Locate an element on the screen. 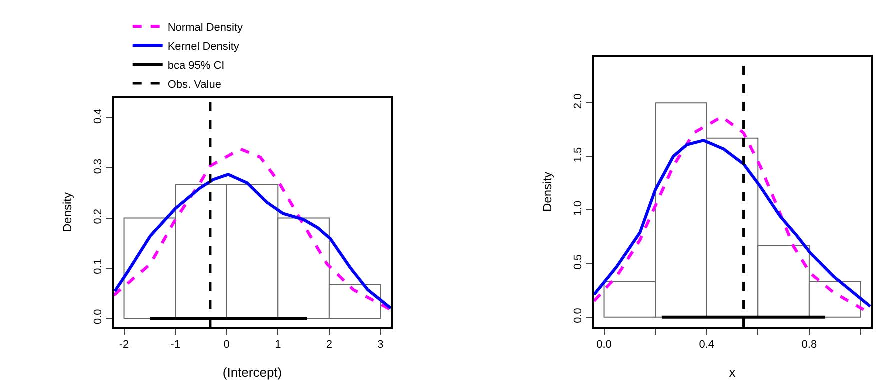  x-tick-label: 0.0 is located at coordinates (604, 345).